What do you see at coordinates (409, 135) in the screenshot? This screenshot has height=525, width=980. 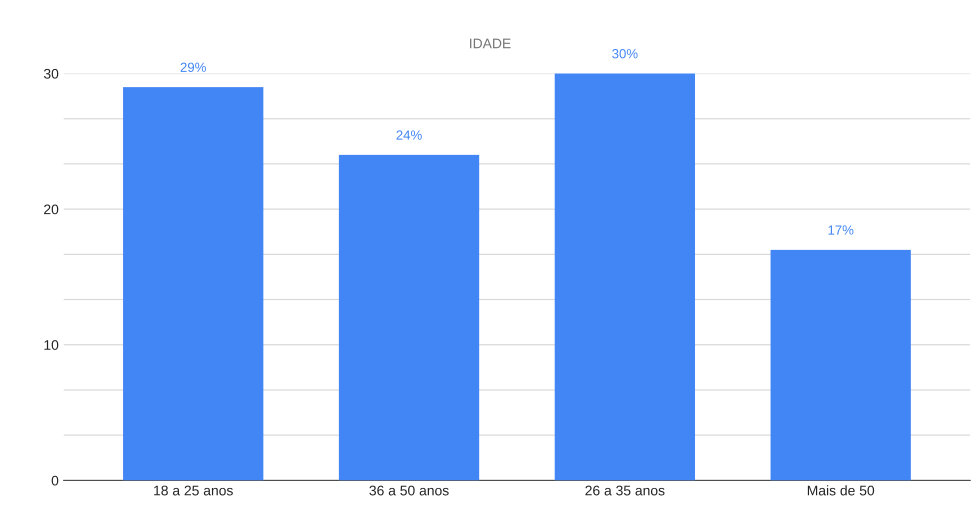 I see `data-label: 24%` at bounding box center [409, 135].